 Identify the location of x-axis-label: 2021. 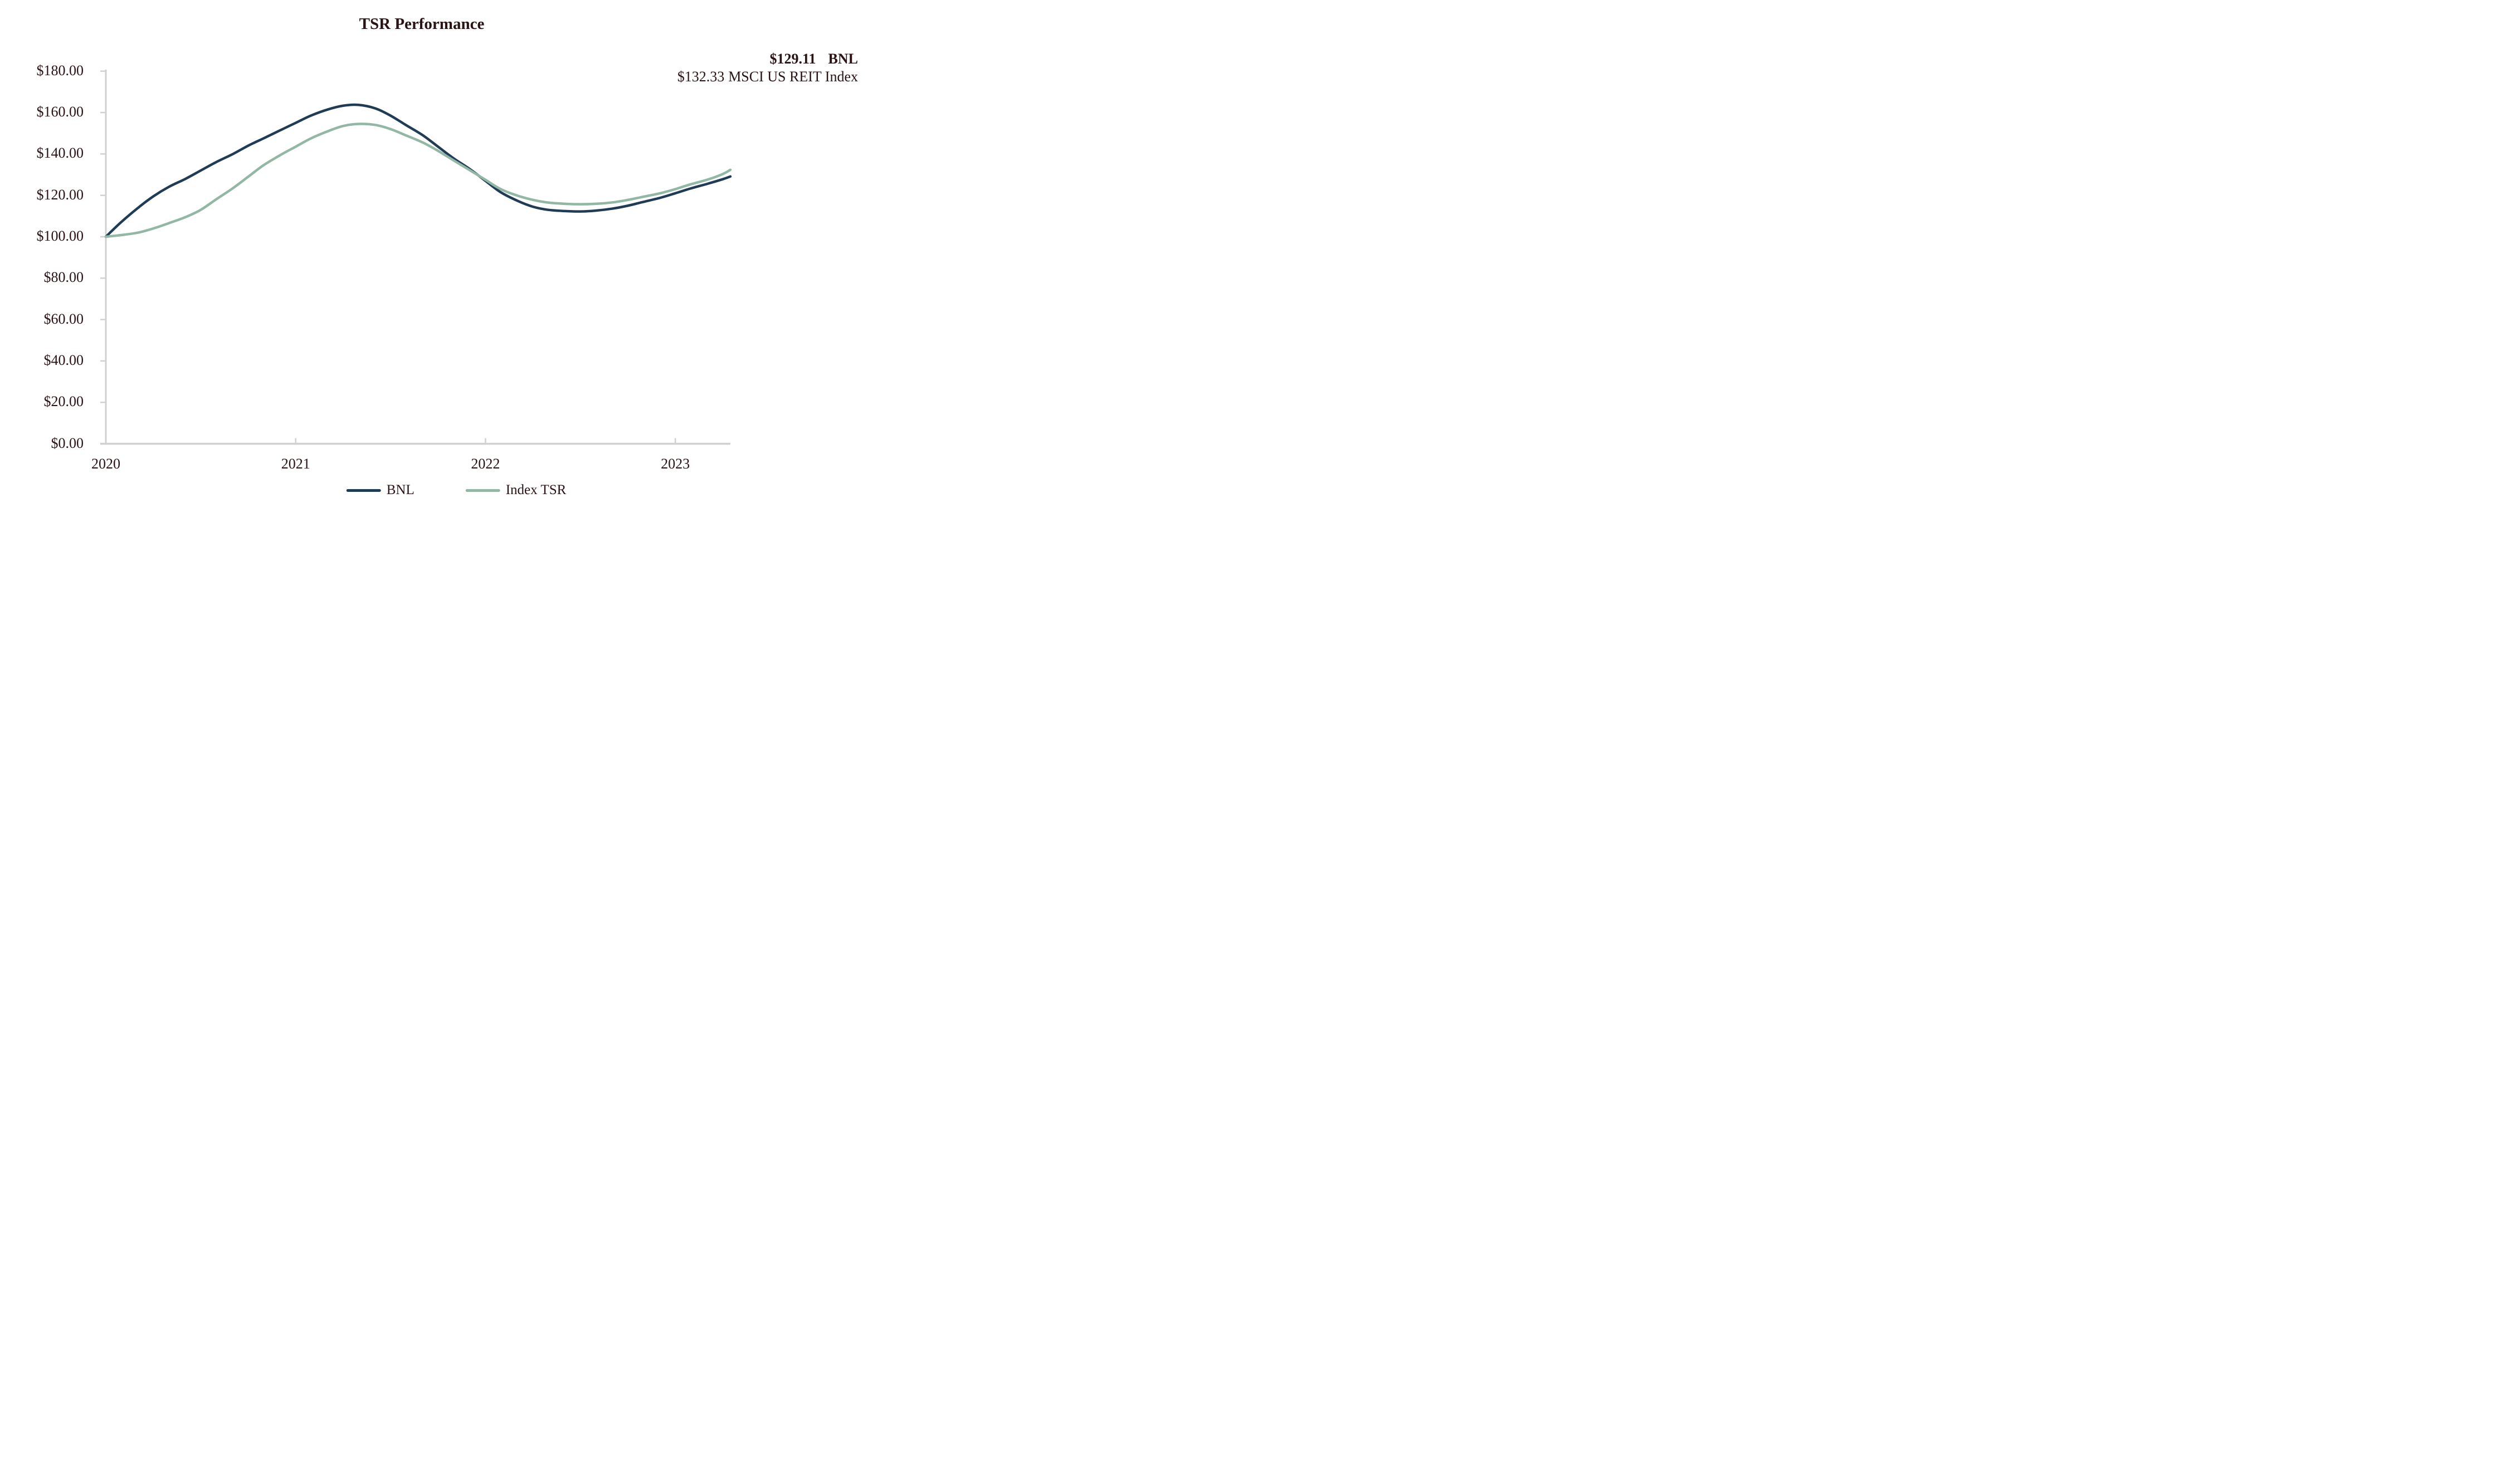
(295, 464).